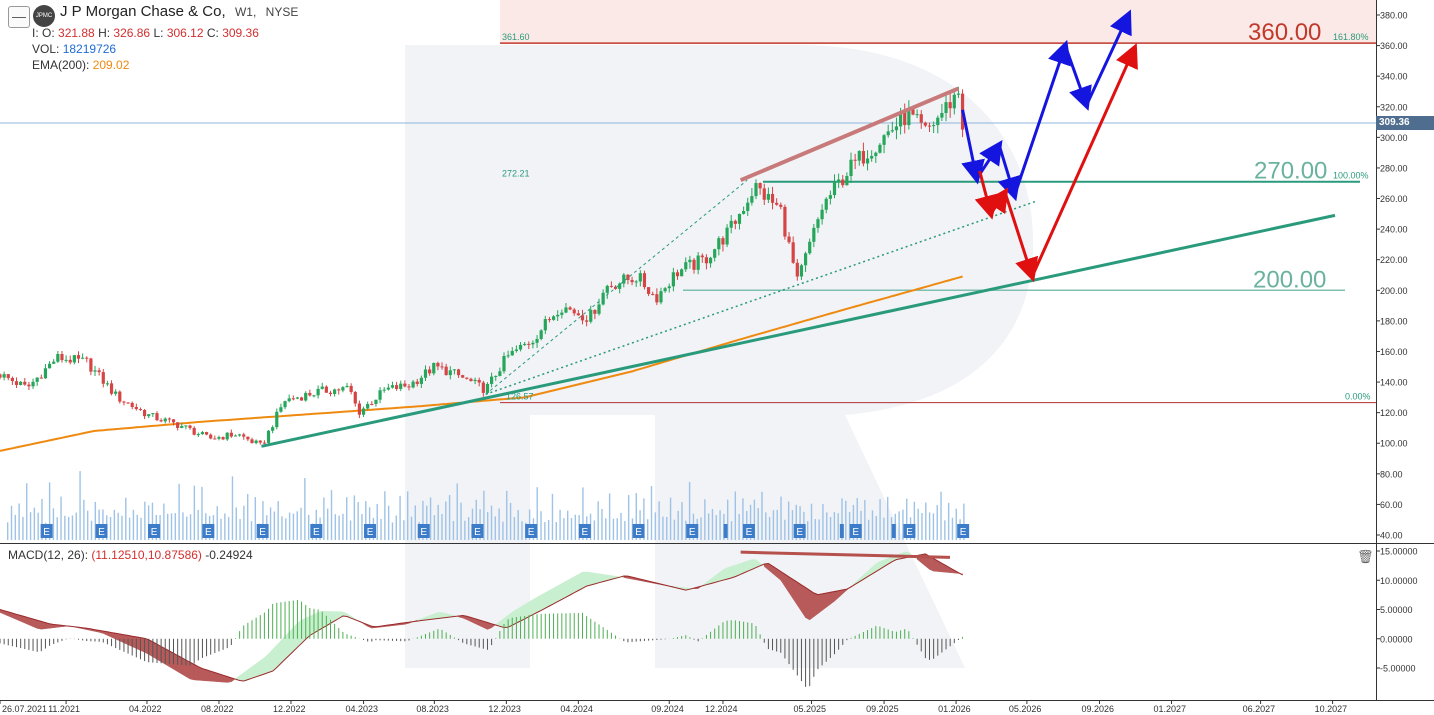  I want to click on price-tick-label: 320.00, so click(1394, 107).